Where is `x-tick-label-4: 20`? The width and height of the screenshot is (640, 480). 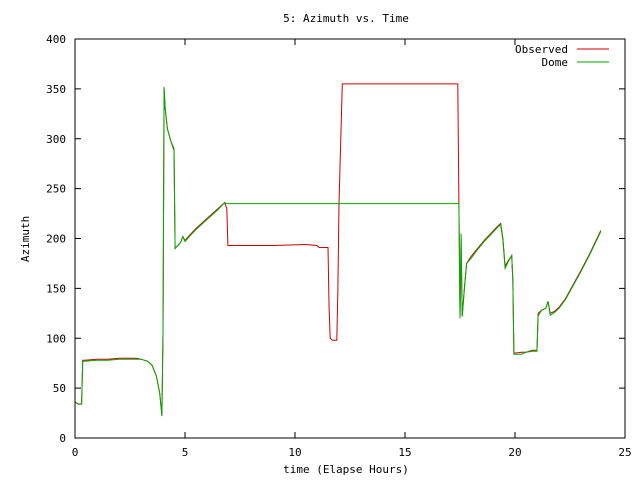 x-tick-label-4: 20 is located at coordinates (514, 452).